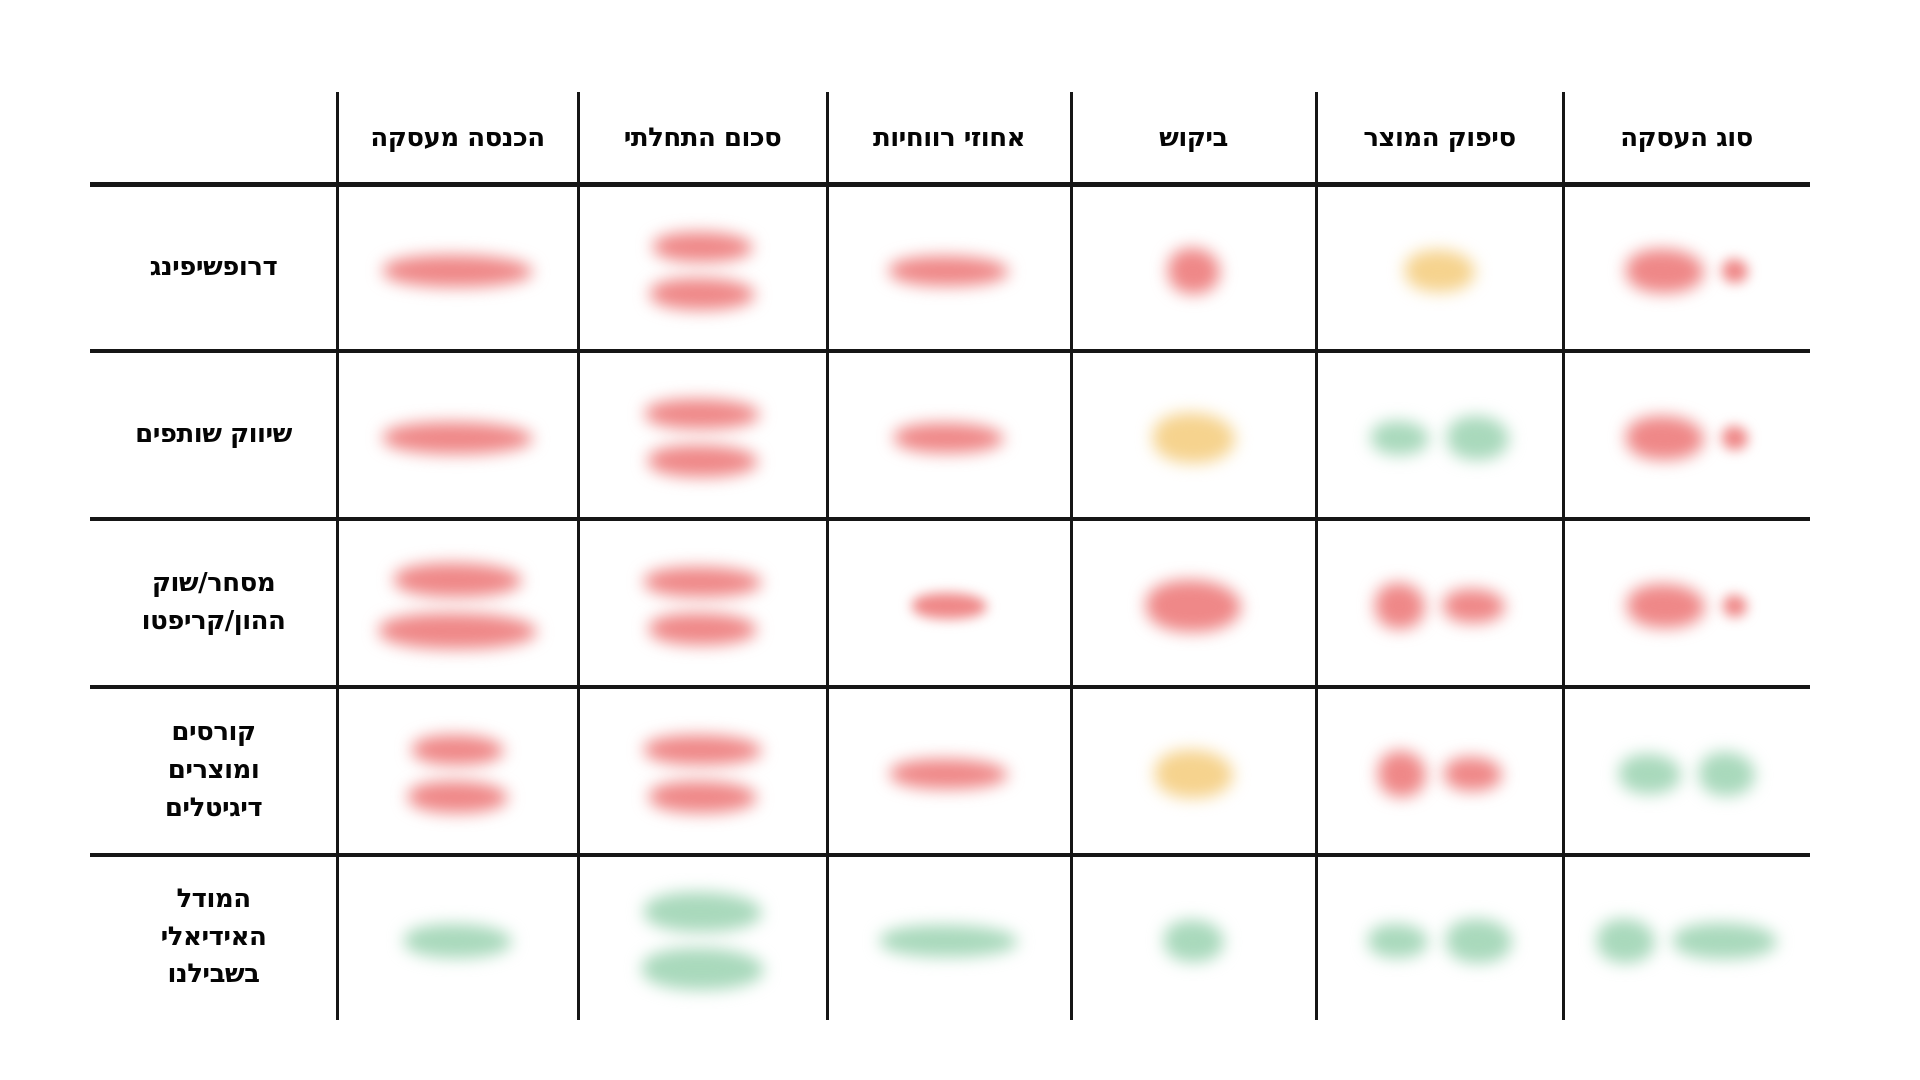 The image size is (1920, 1080). Describe the element at coordinates (1686, 138) in the screenshot. I see `column-header-type: סוג העסקה` at that location.